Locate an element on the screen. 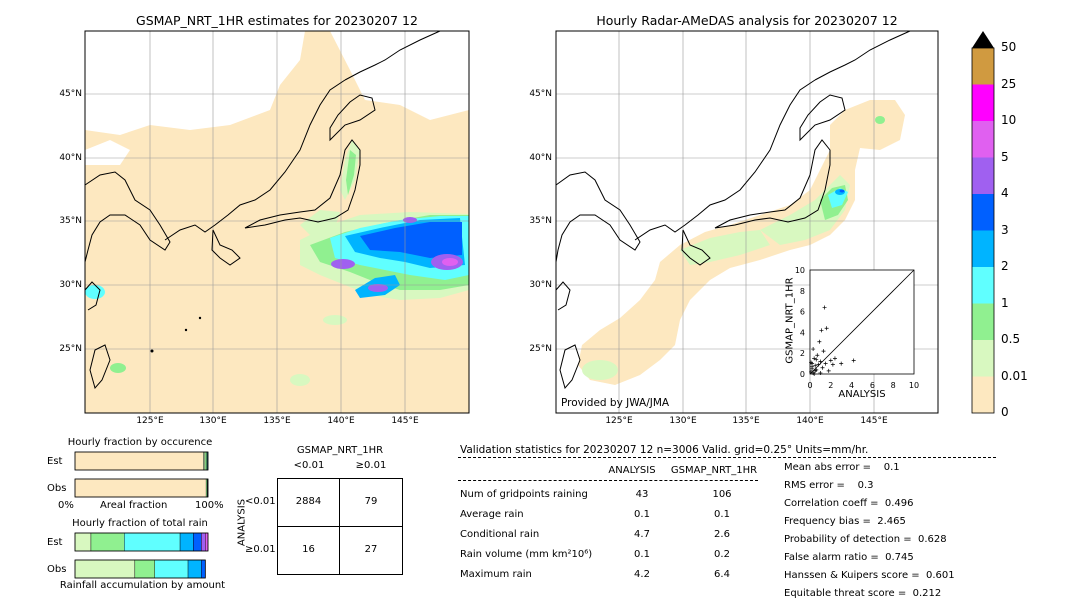 This screenshot has height=612, width=1080. scatter-xlabel: ANALYSIS is located at coordinates (862, 394).